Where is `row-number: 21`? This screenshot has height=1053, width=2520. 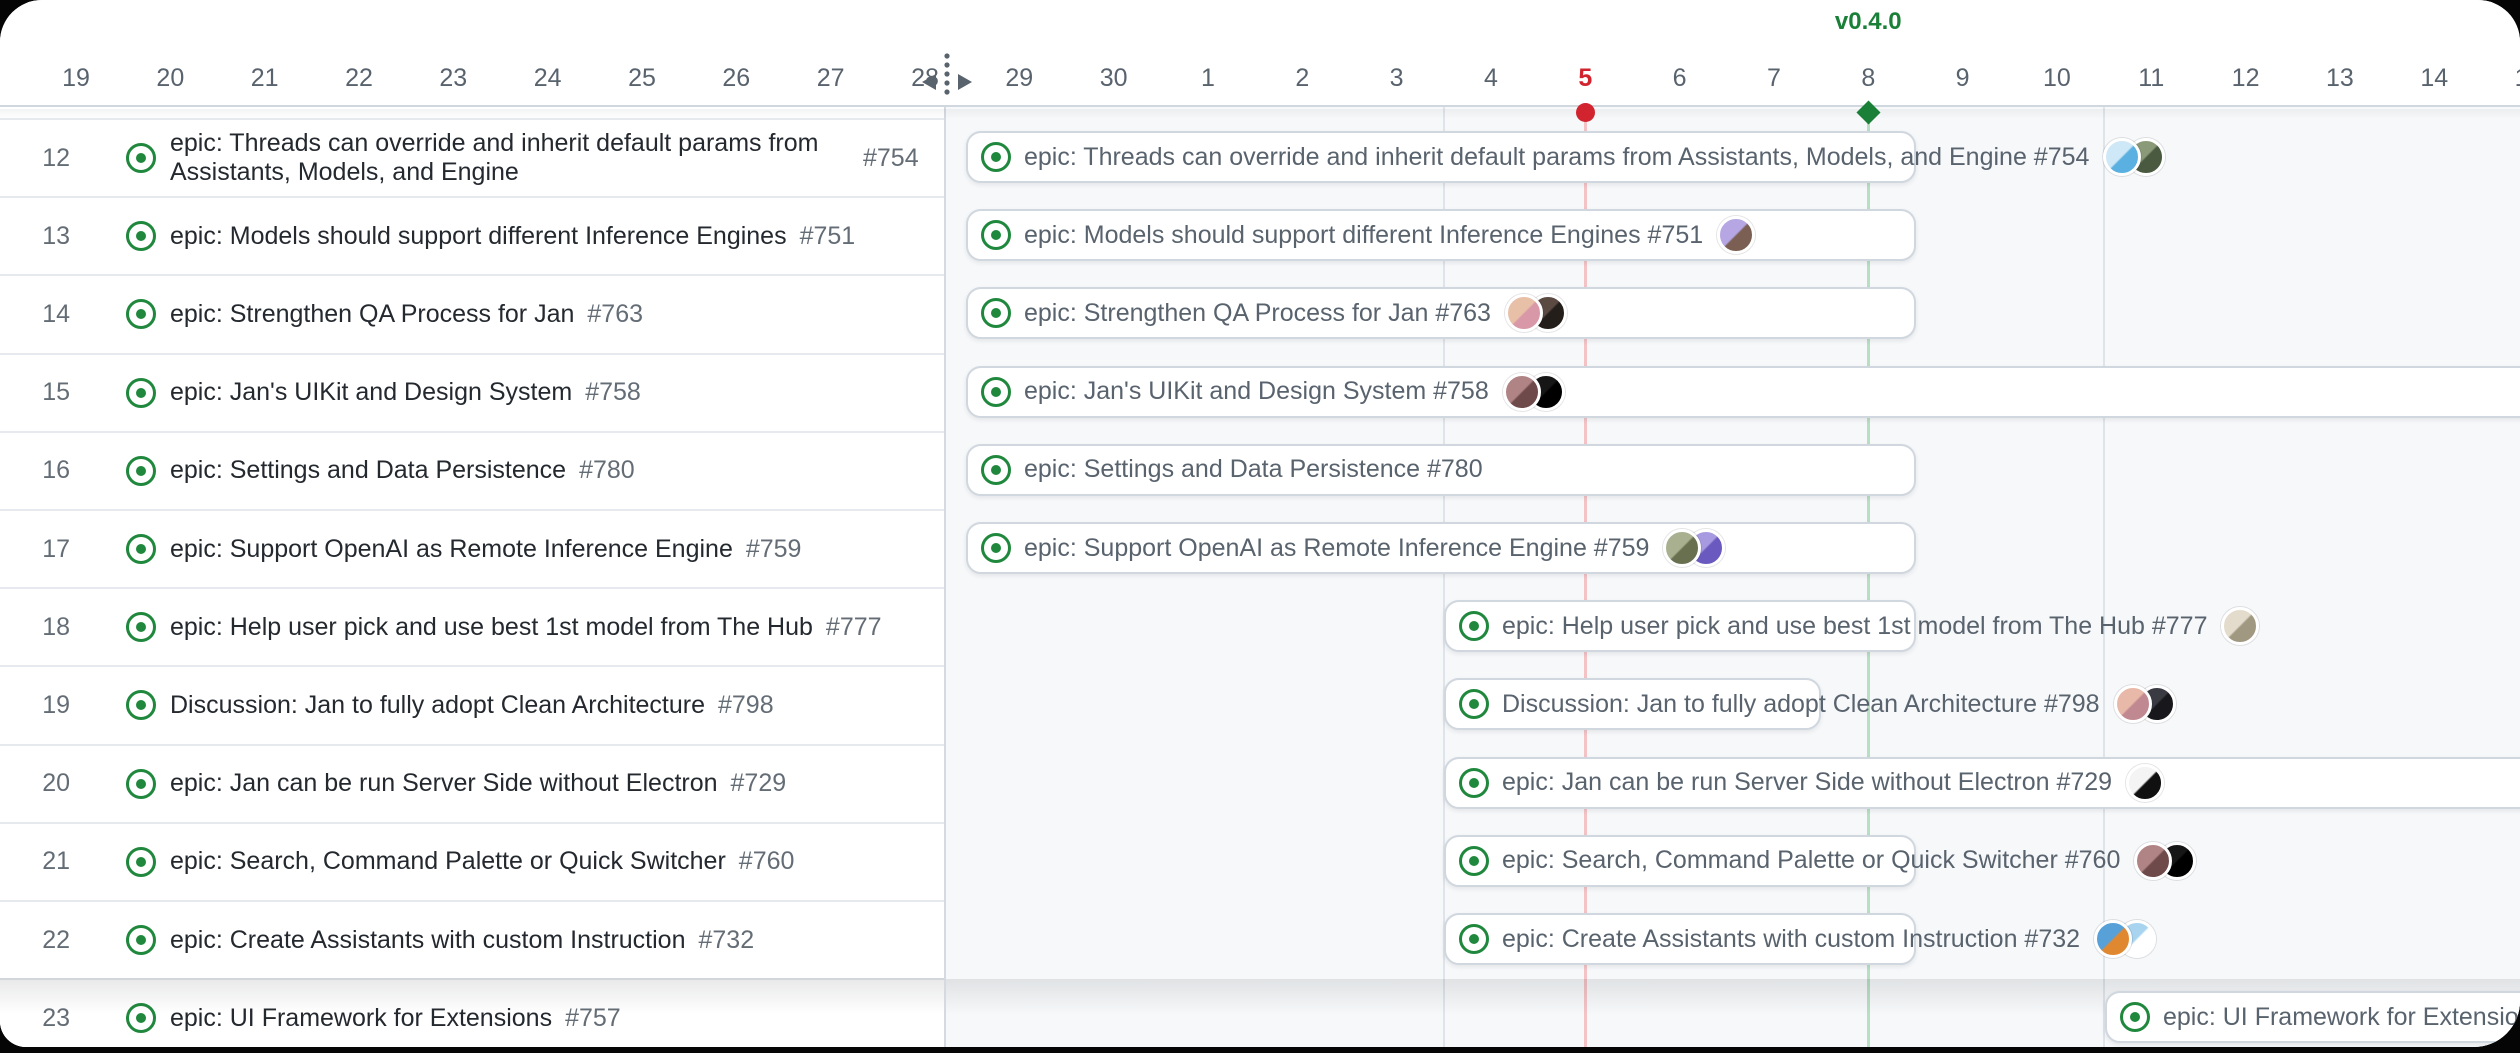 row-number: 21 is located at coordinates (56, 861).